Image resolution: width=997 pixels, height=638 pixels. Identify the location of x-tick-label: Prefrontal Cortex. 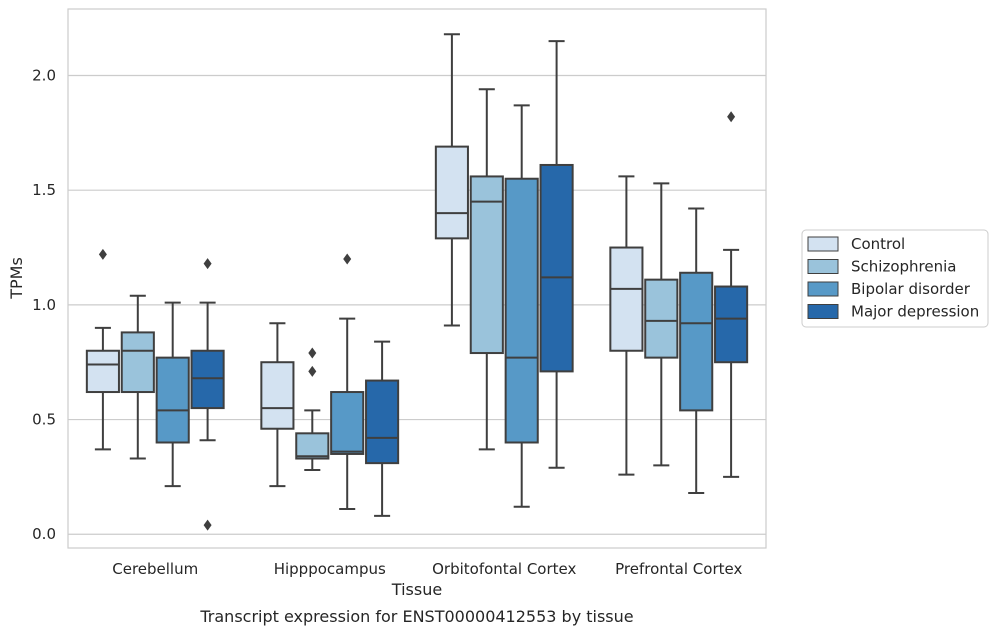
(678, 569).